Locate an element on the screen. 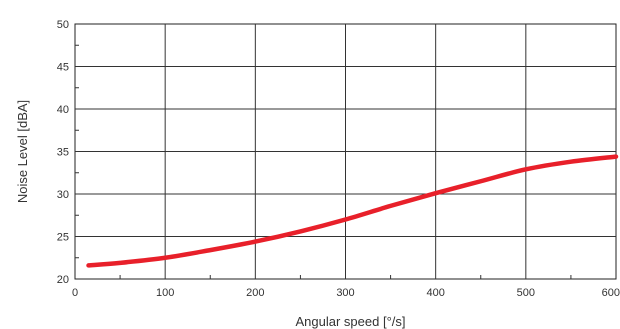 The image size is (620, 329). x-tick-labels: 0 100 200 300 400 500 600 is located at coordinates (346, 293).